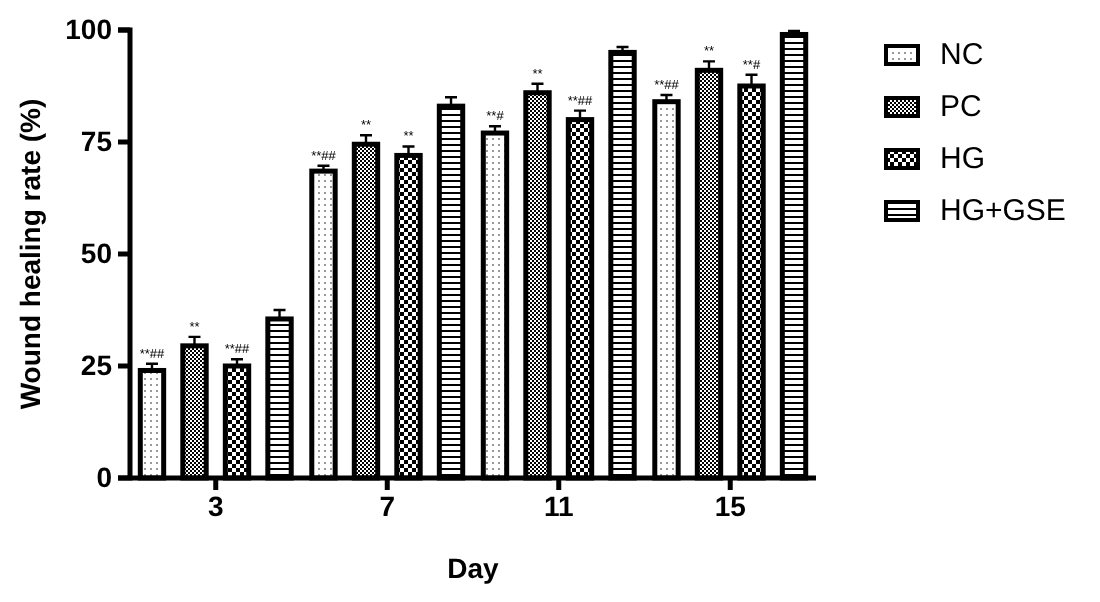 The height and width of the screenshot is (602, 1100). I want to click on y-tick-label: 0, so click(104, 476).